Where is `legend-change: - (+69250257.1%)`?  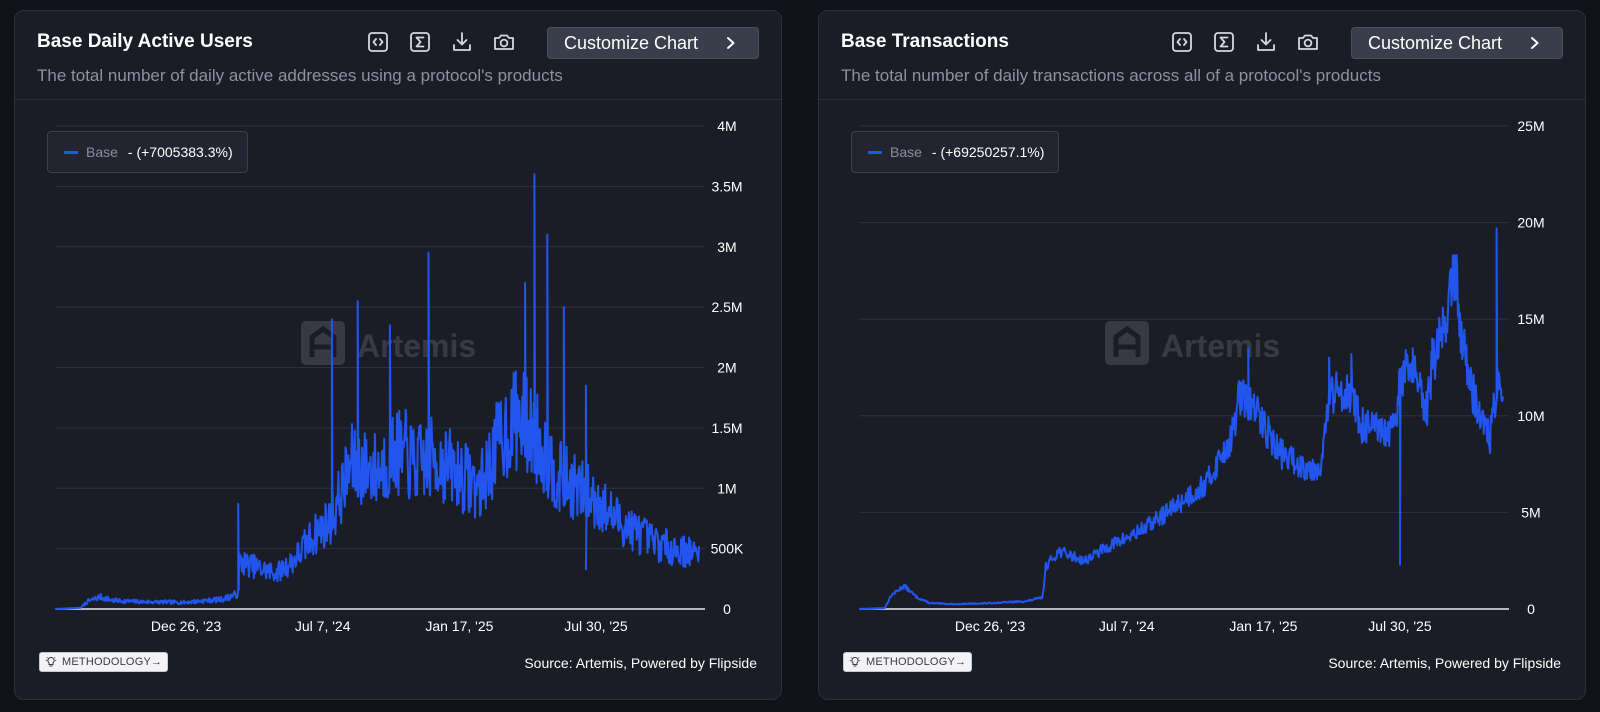
legend-change: - (+69250257.1%) is located at coordinates (988, 152).